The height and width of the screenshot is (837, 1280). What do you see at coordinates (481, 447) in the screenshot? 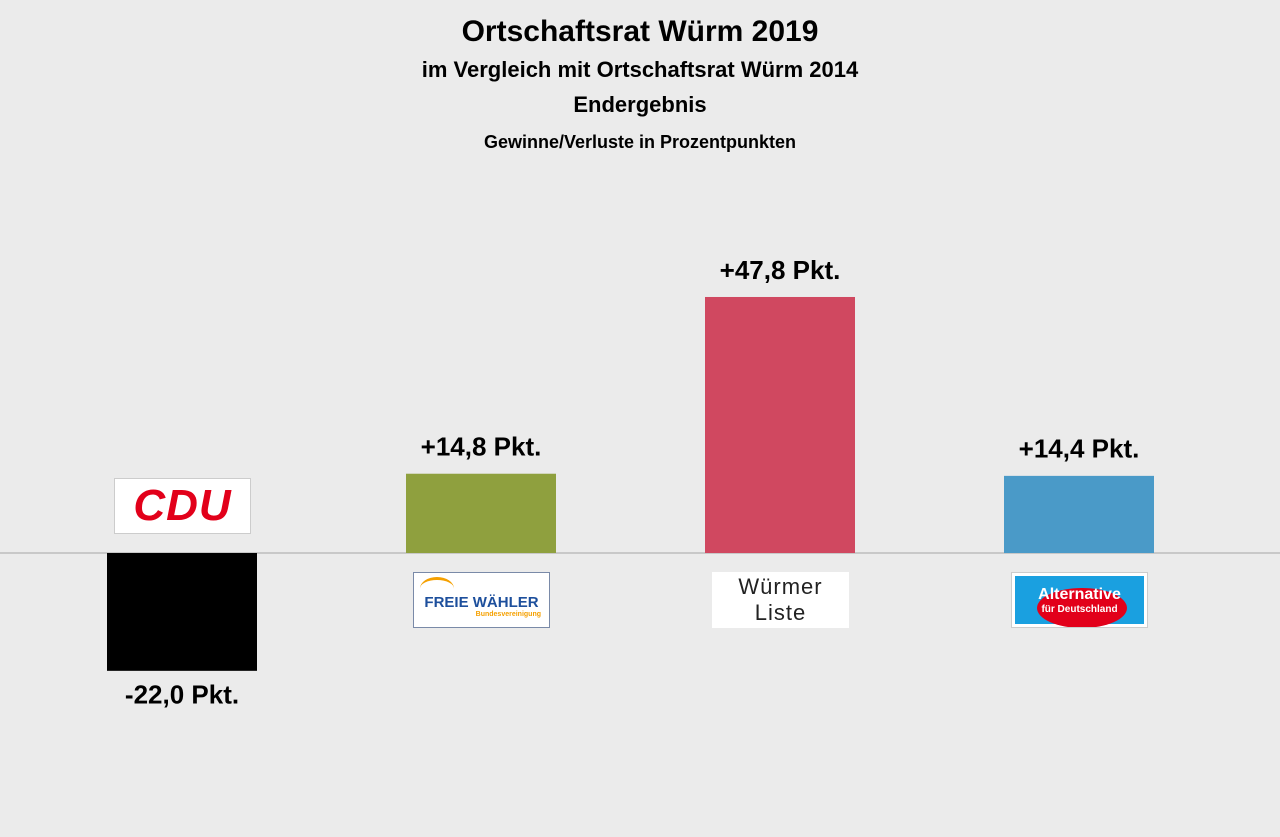
I see `value-label: +14,8 Pkt.` at bounding box center [481, 447].